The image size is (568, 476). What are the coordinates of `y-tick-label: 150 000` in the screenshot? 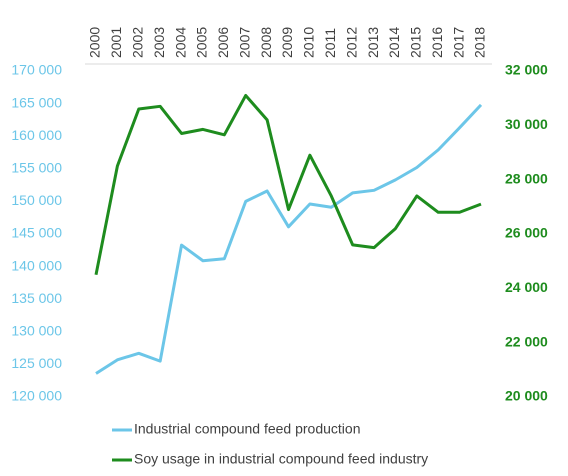 It's located at (36, 200).